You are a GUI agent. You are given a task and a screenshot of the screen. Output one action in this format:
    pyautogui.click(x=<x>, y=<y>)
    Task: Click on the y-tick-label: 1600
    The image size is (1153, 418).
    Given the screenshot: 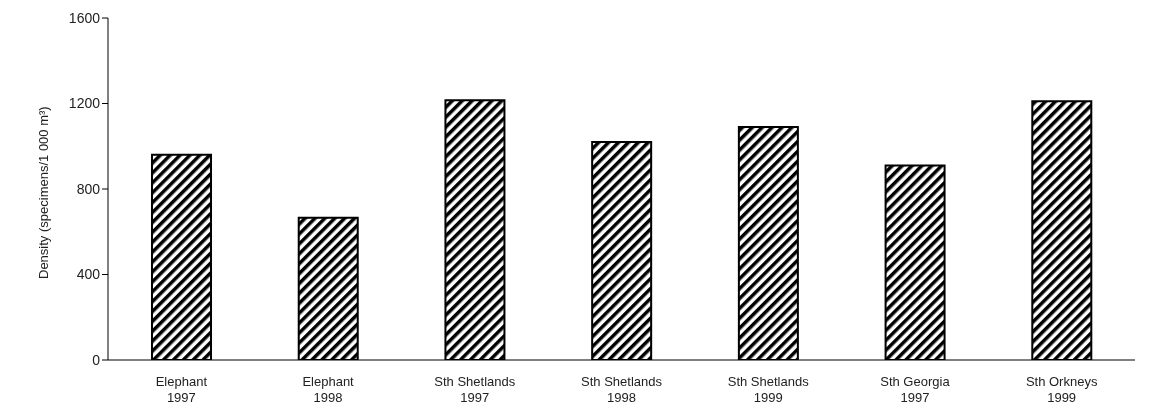 What is the action you would take?
    pyautogui.click(x=84, y=17)
    